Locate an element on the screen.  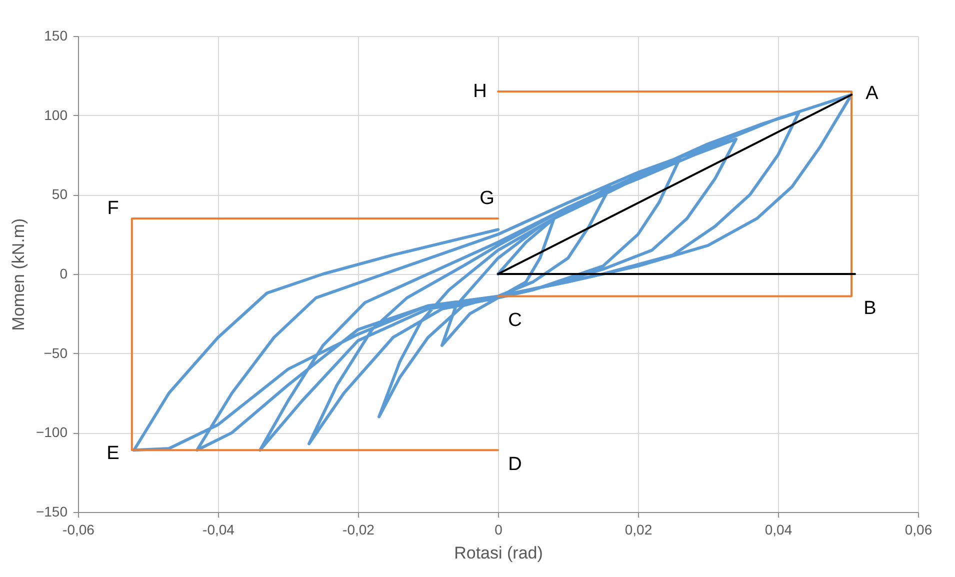
x-tick-label: 0,04 is located at coordinates (778, 530).